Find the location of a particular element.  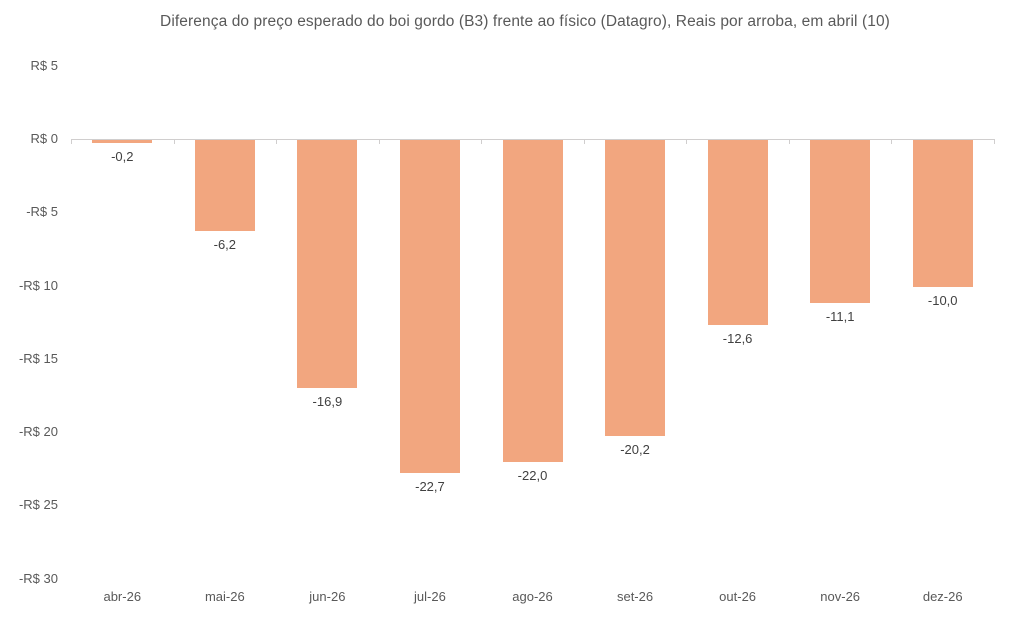

bar-value-label: -16,9 is located at coordinates (327, 401).